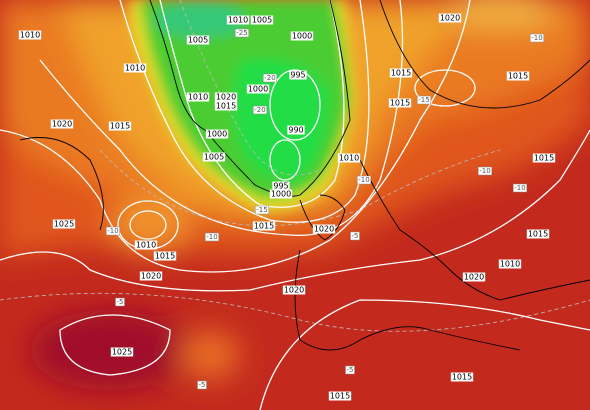 This screenshot has height=410, width=590. I want to click on temperature-label: -20, so click(259, 110).